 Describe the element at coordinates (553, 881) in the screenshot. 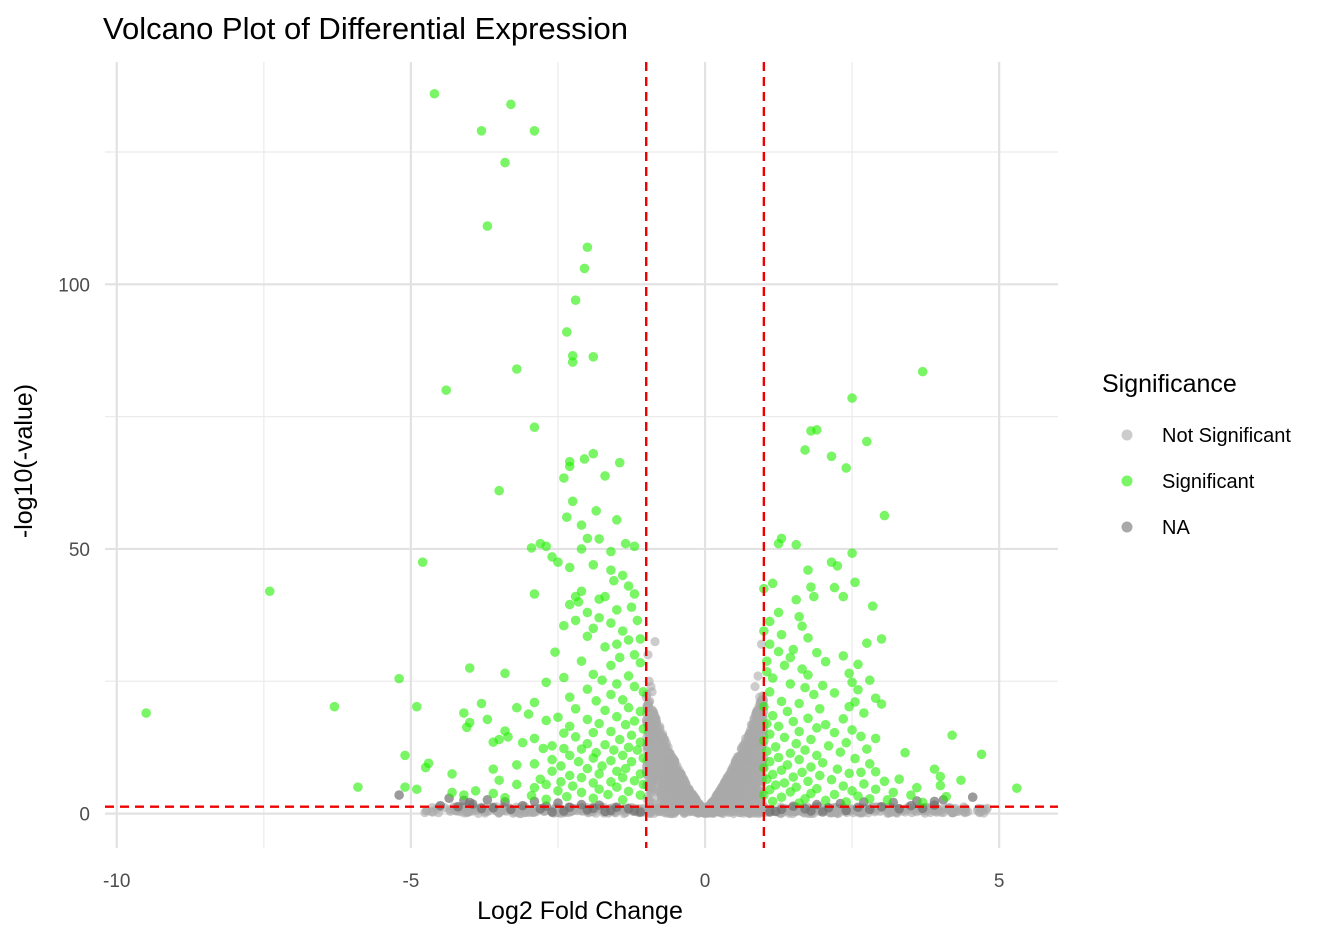

I see `x-axis-ticks: -10 -5 0 5` at that location.